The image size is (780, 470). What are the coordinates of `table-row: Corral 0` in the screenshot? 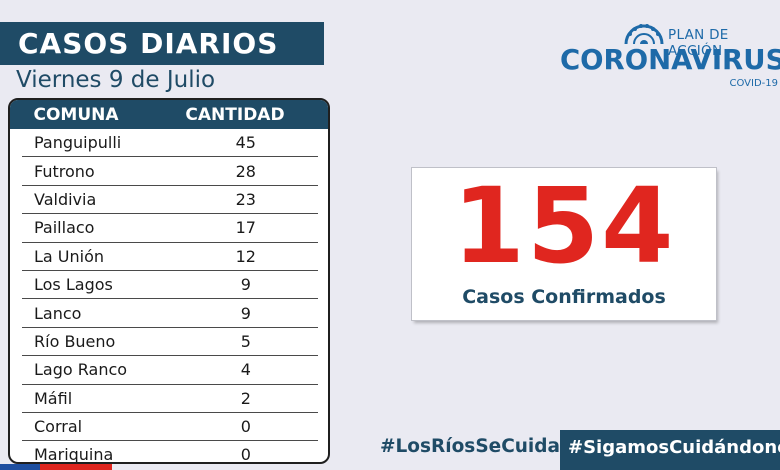 It's located at (170, 427).